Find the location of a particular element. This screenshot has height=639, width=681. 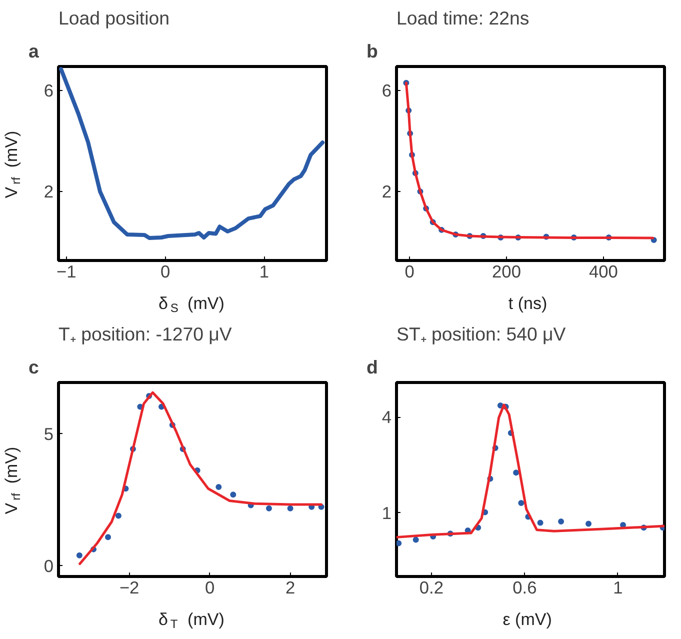

x-tick-label: −1 is located at coordinates (66, 272).